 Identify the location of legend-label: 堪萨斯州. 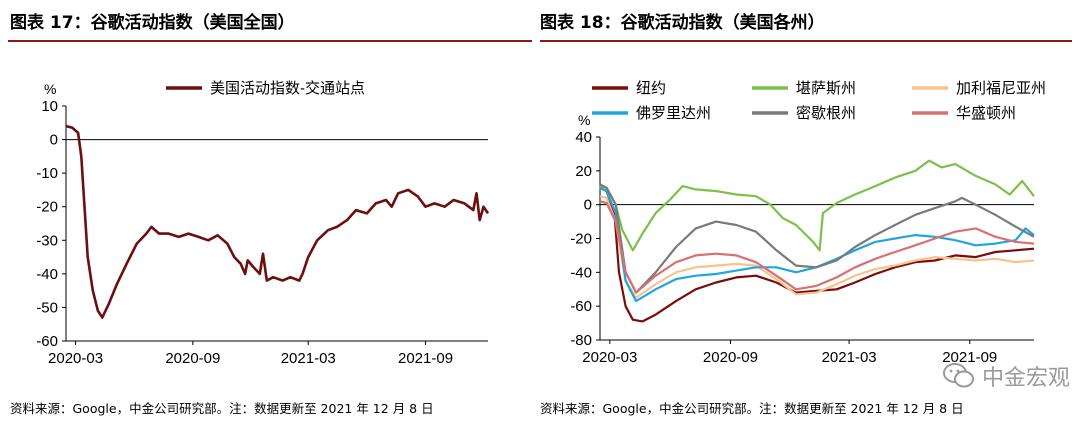
(826, 88).